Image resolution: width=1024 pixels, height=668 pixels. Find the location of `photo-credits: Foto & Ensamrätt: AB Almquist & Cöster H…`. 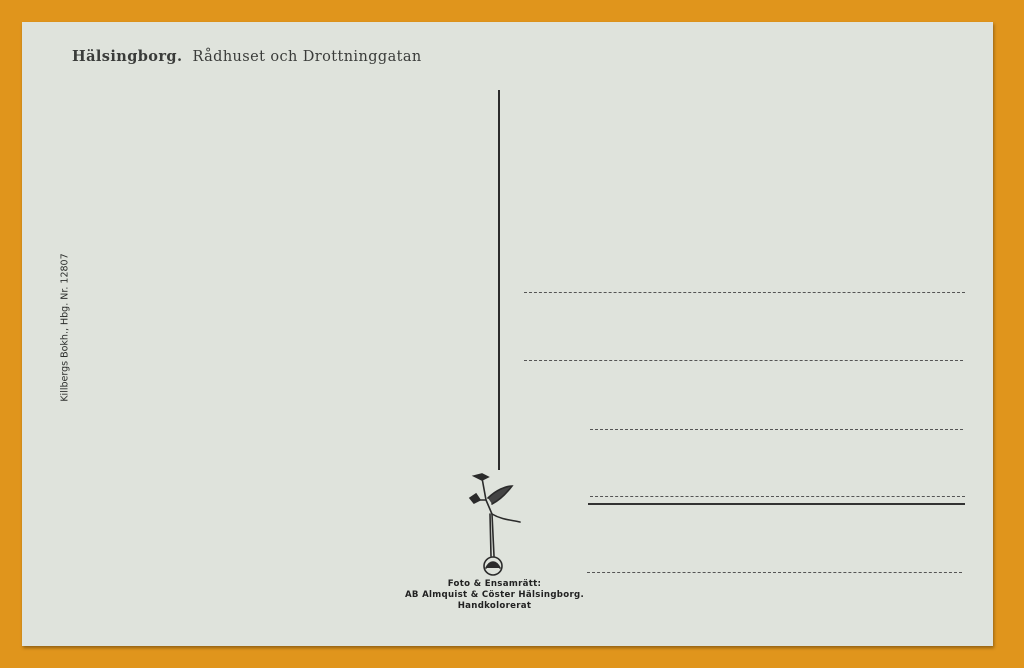

photo-credits: Foto & Ensamrätt: AB Almquist & Cöster H… is located at coordinates (494, 595).